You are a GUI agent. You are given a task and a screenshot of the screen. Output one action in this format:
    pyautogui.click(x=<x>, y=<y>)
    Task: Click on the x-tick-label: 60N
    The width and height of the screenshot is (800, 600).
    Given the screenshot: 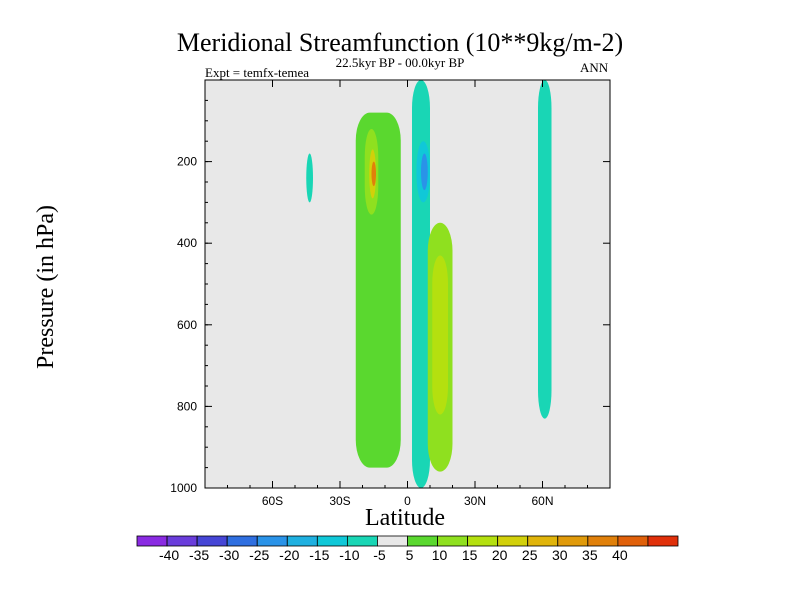 What is the action you would take?
    pyautogui.click(x=542, y=501)
    